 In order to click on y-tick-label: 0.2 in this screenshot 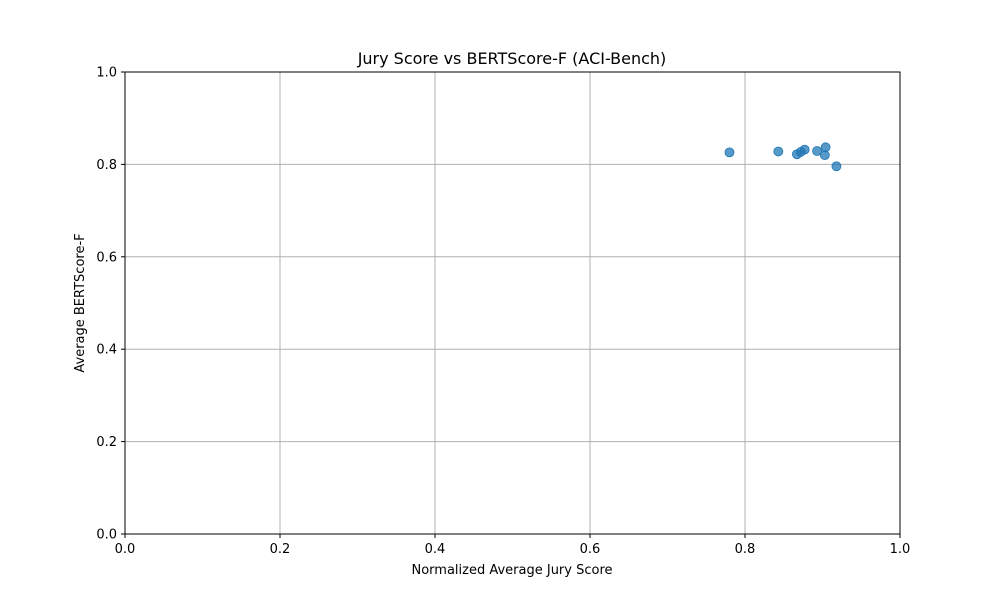, I will do `click(106, 442)`.